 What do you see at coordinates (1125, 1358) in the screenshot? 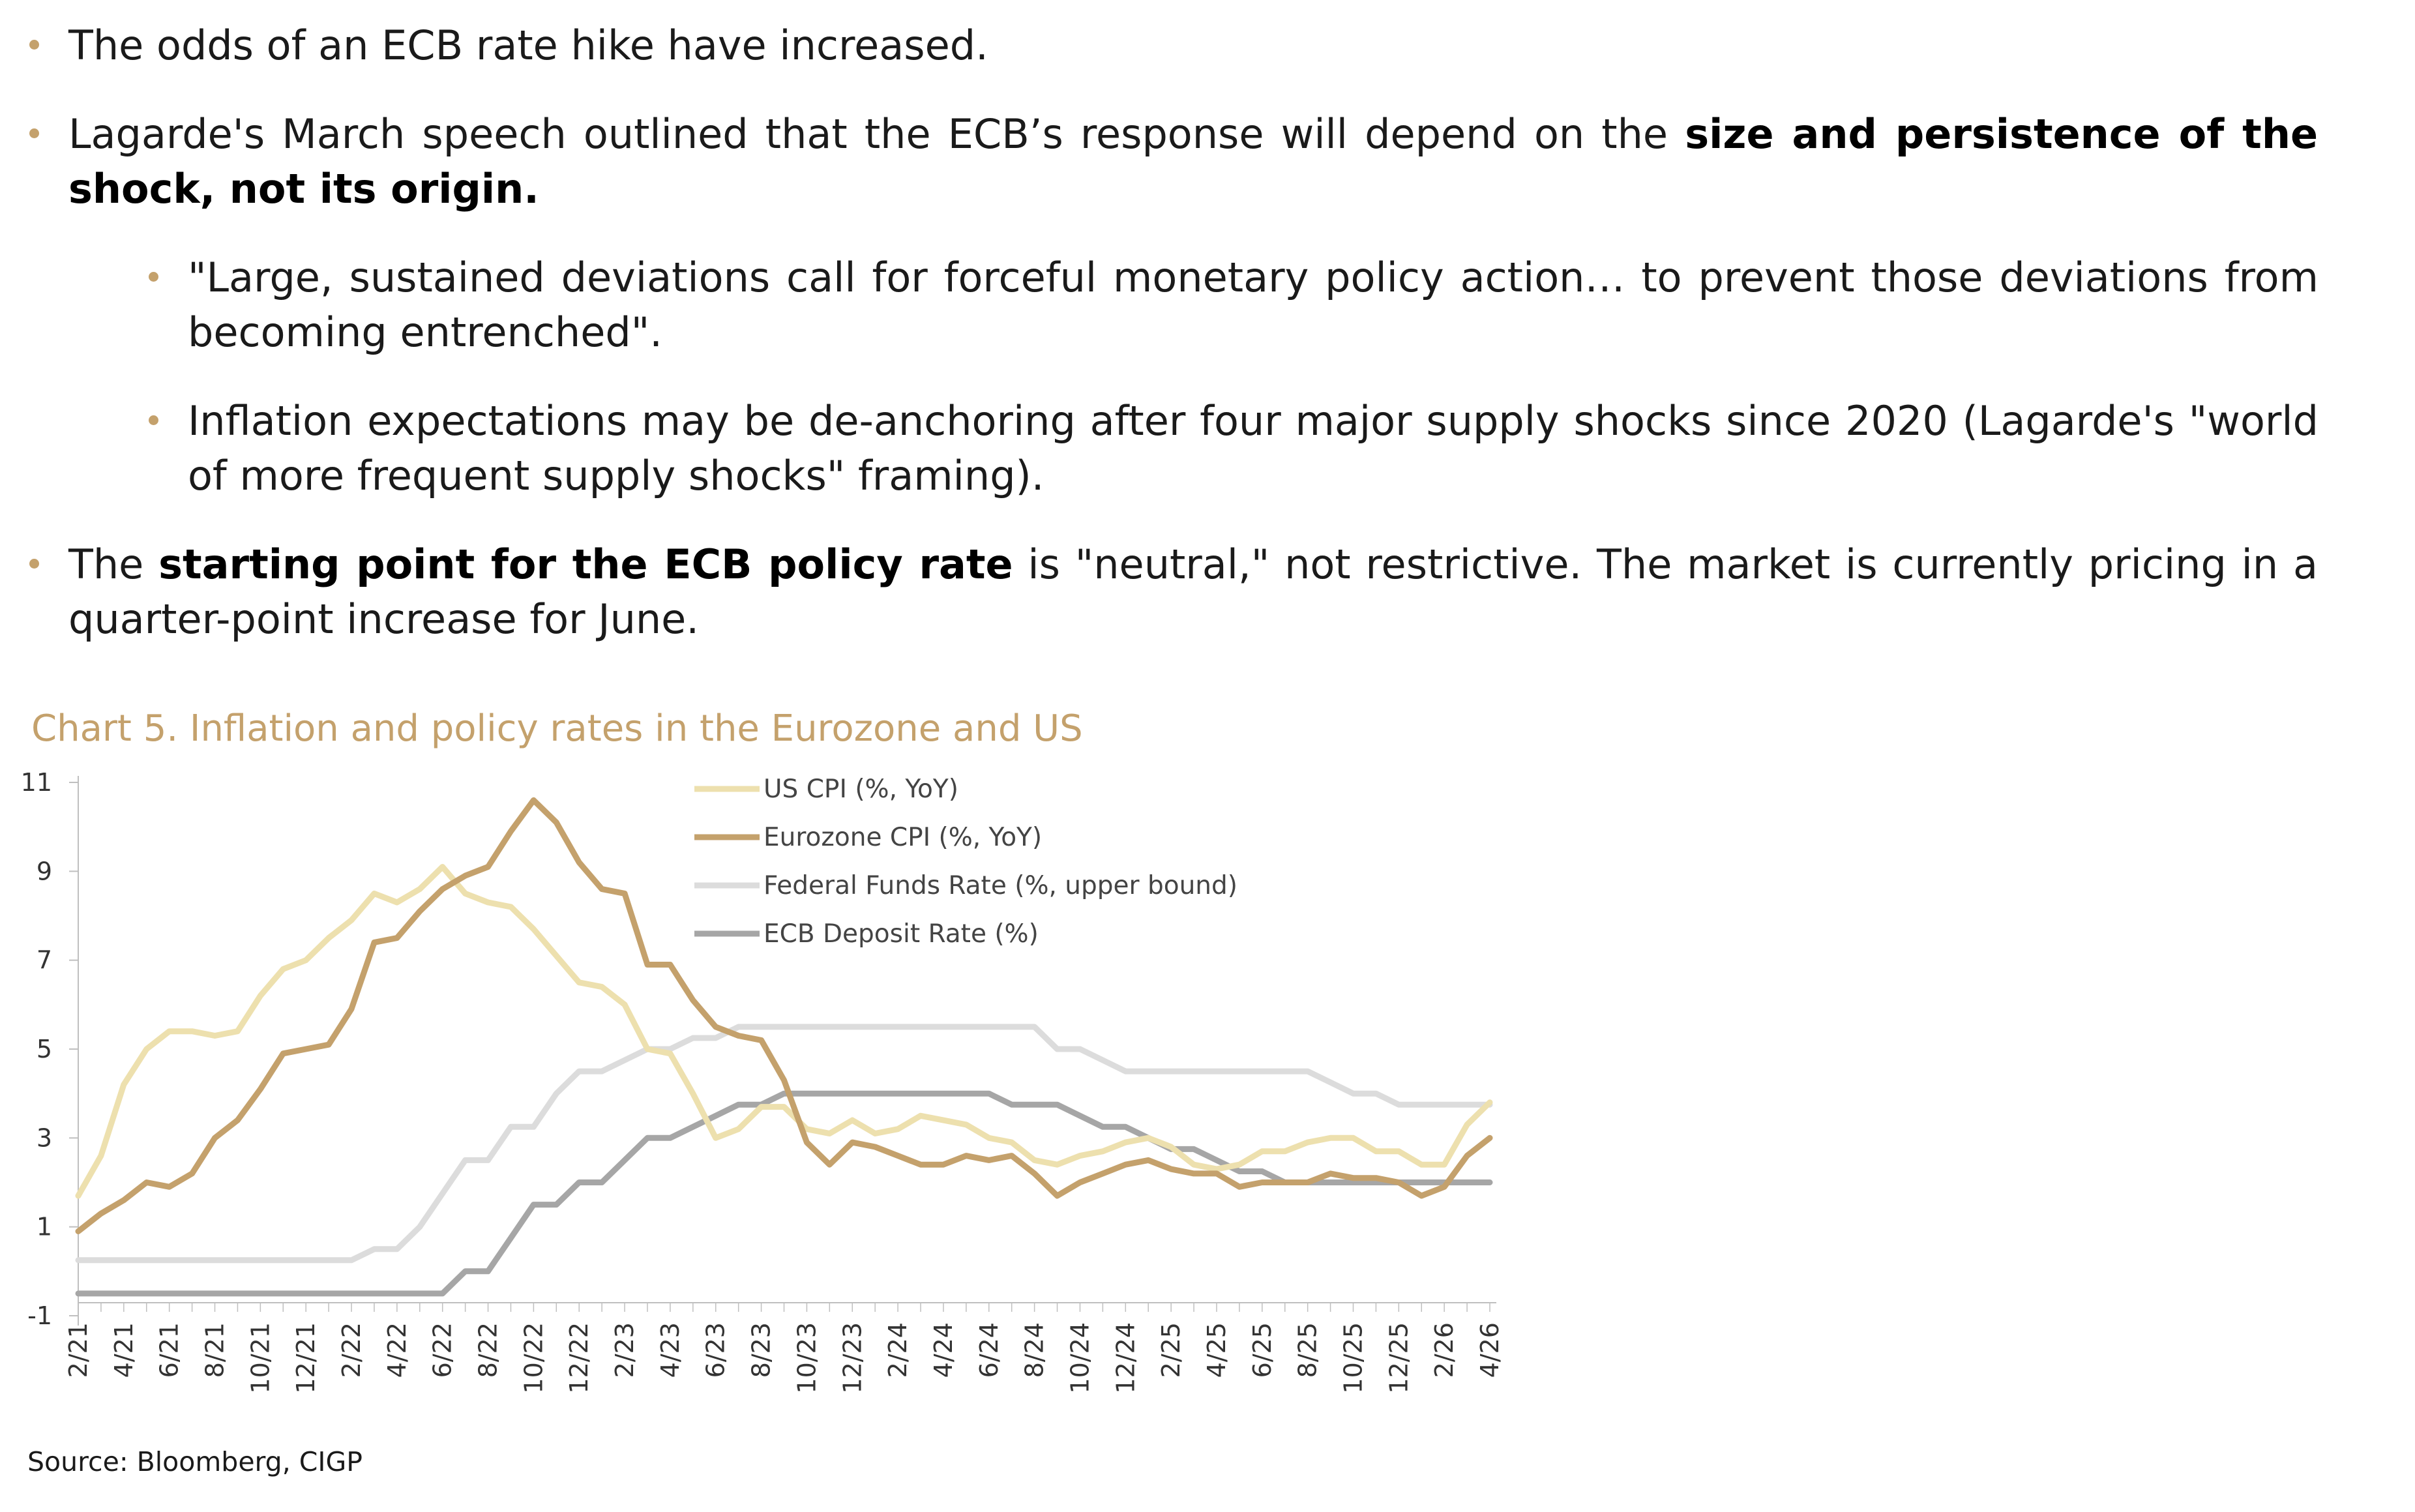
I see `x-tick-label: 12/24` at bounding box center [1125, 1358].